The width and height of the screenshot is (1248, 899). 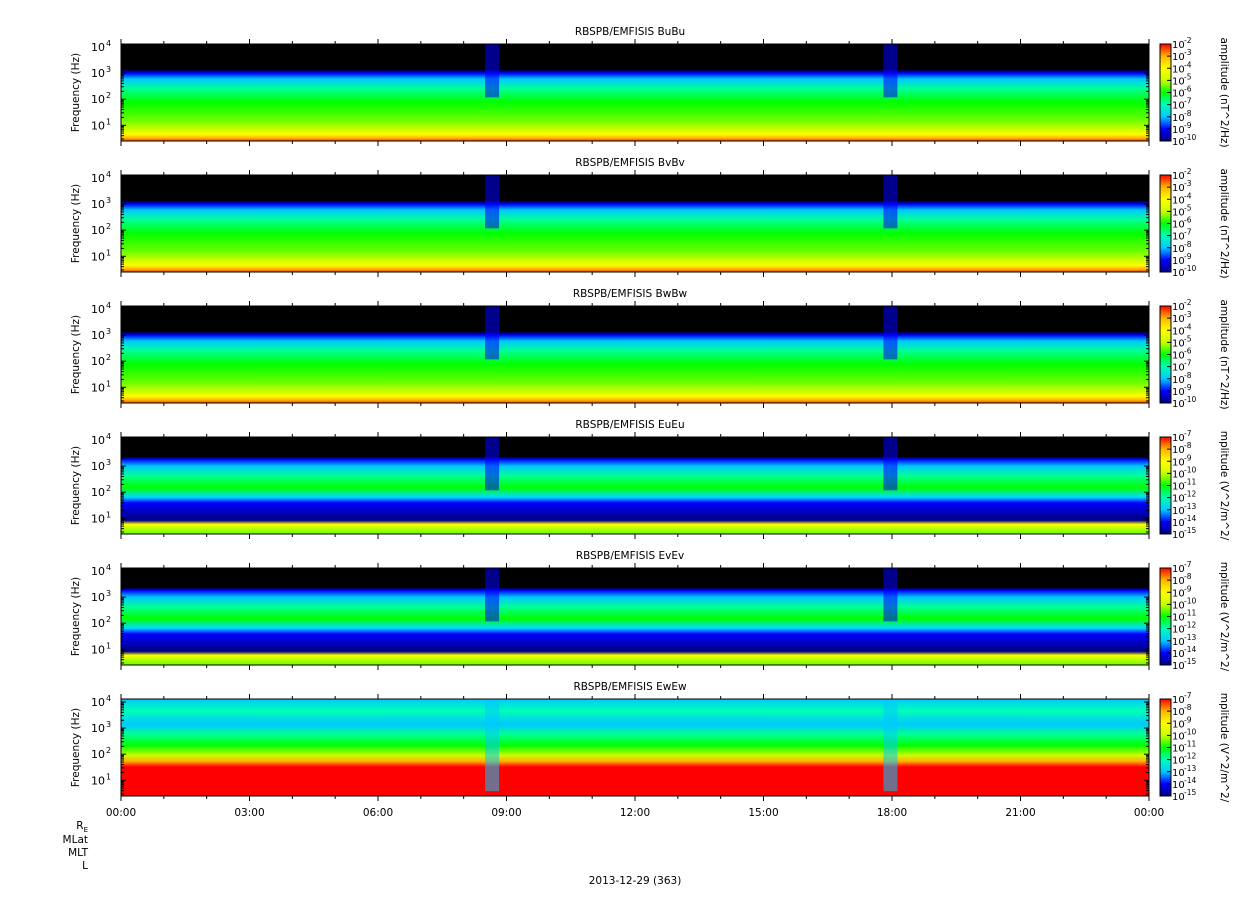 What do you see at coordinates (78, 853) in the screenshot?
I see `ephemeris-label-mlt: MLT` at bounding box center [78, 853].